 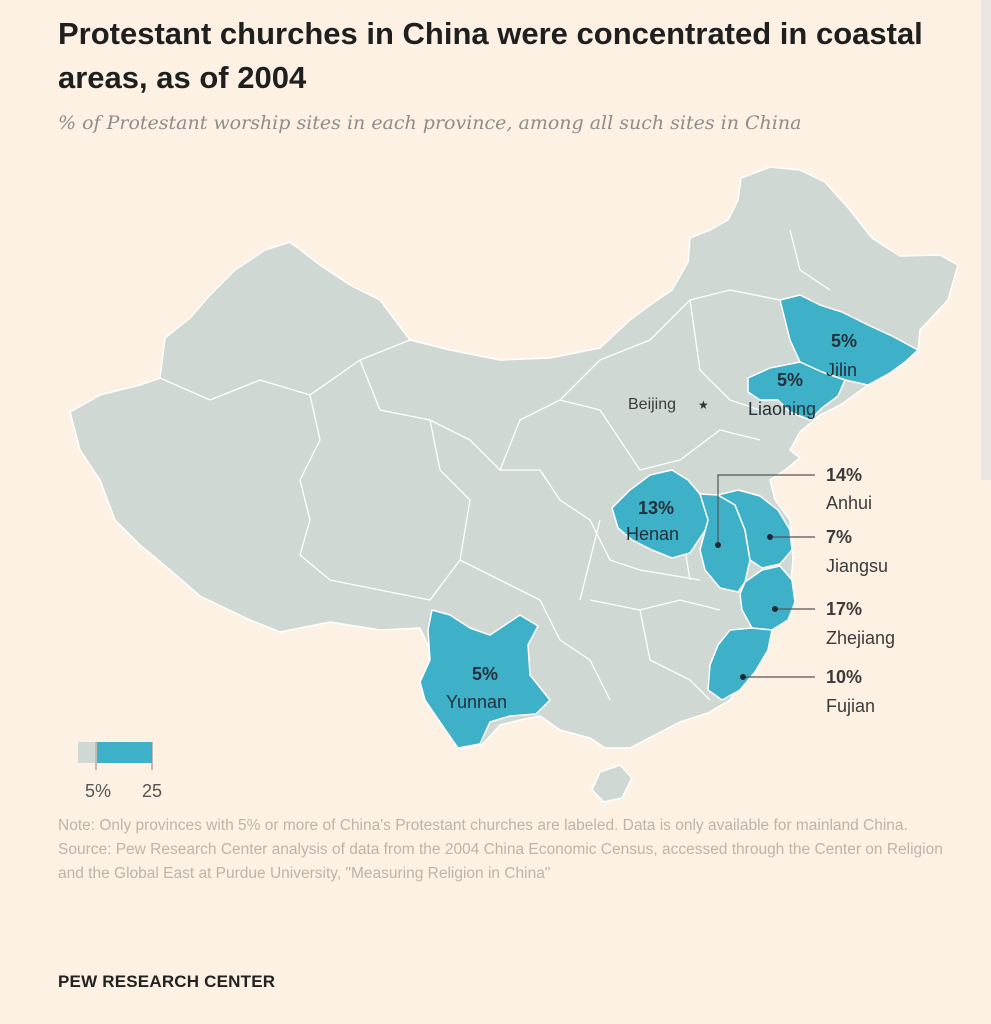 What do you see at coordinates (652, 534) in the screenshot?
I see `henan-name: Henan` at bounding box center [652, 534].